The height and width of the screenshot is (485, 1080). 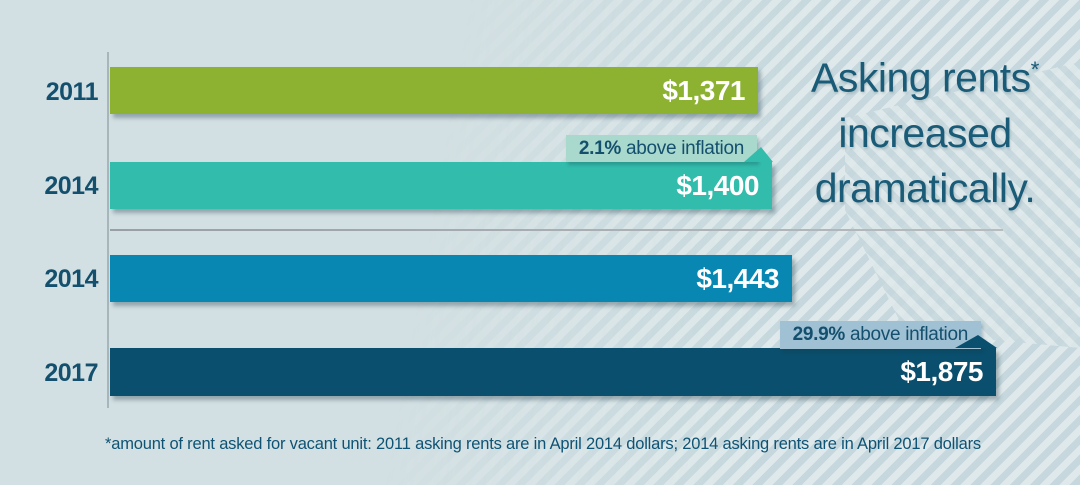 I want to click on annotation-percent: 29.9%, so click(x=819, y=334).